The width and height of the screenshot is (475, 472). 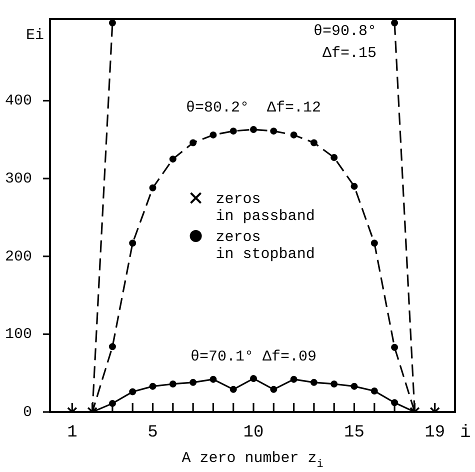 What do you see at coordinates (345, 42) in the screenshot?
I see `series-label: θ=90.8° Δf=.15` at bounding box center [345, 42].